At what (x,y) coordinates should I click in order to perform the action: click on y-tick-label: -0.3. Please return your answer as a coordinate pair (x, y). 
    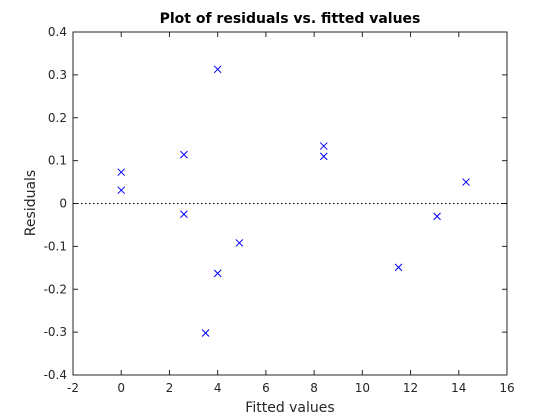
    Looking at the image, I should click on (55, 332).